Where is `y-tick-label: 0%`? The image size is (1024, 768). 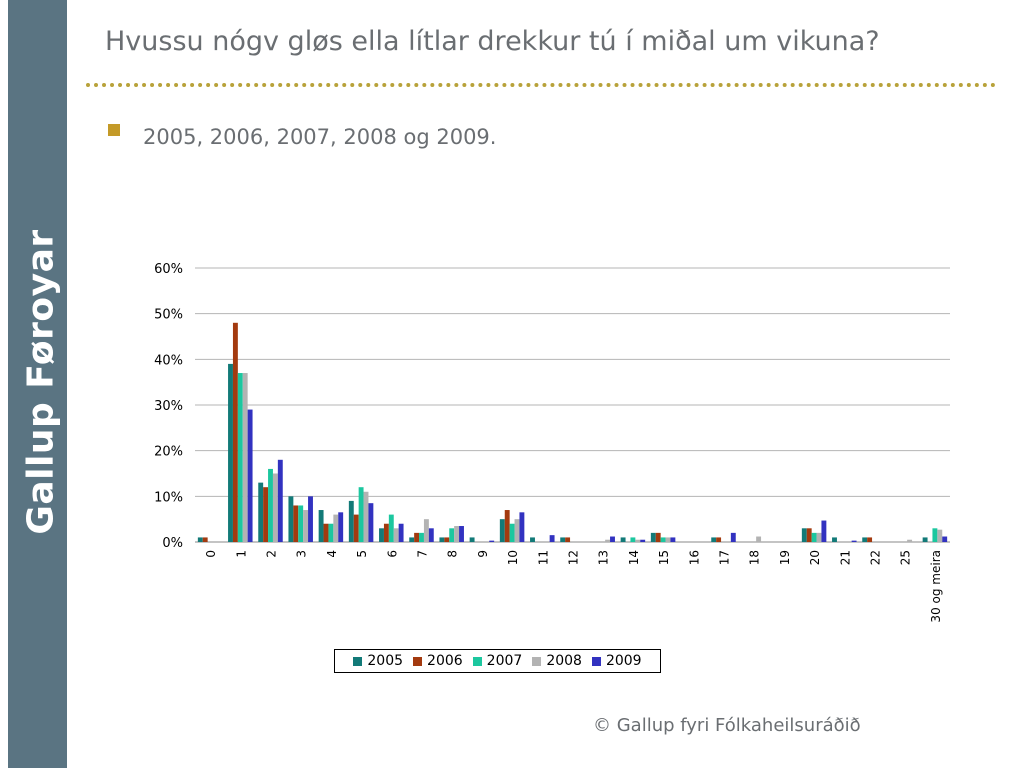 y-tick-label: 0% is located at coordinates (172, 543).